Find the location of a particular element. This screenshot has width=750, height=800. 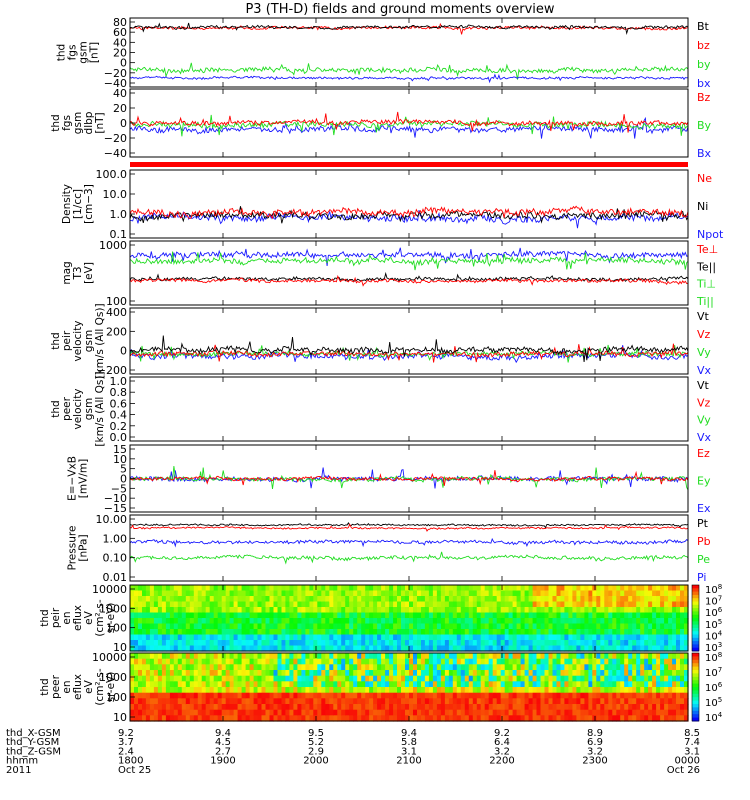

series-line is located at coordinates (409, 558).